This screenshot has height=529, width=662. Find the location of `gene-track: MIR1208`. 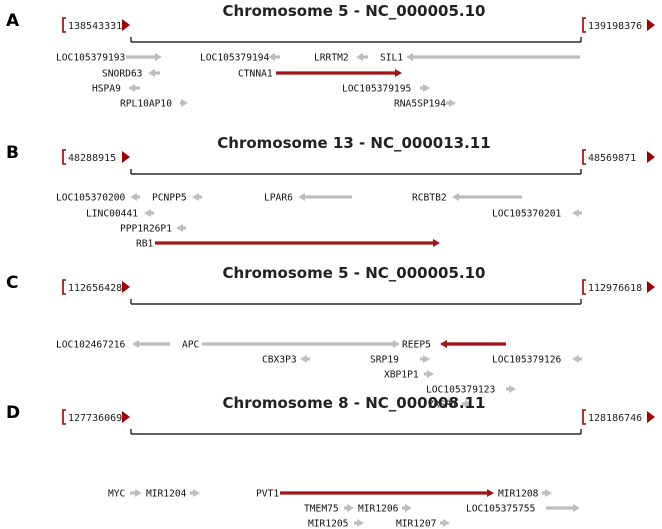

gene-track: MIR1208 is located at coordinates (525, 494).